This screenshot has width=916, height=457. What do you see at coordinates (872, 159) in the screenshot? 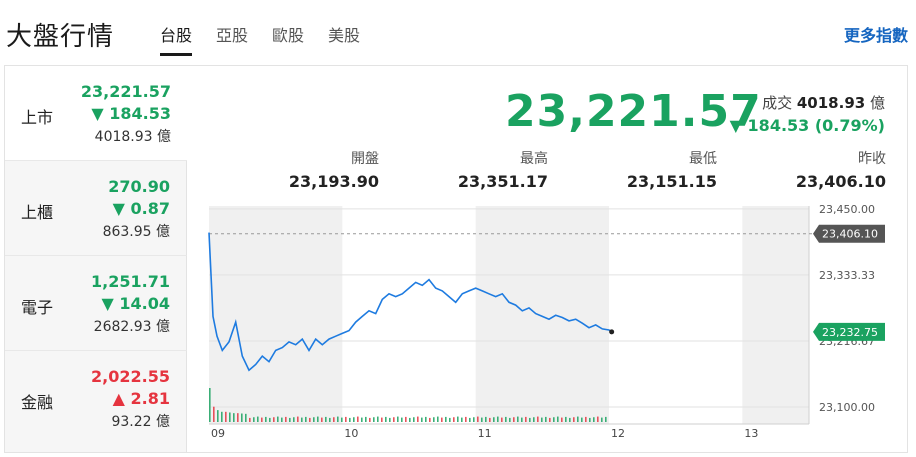
I see `stat-label: 昨收` at bounding box center [872, 159].